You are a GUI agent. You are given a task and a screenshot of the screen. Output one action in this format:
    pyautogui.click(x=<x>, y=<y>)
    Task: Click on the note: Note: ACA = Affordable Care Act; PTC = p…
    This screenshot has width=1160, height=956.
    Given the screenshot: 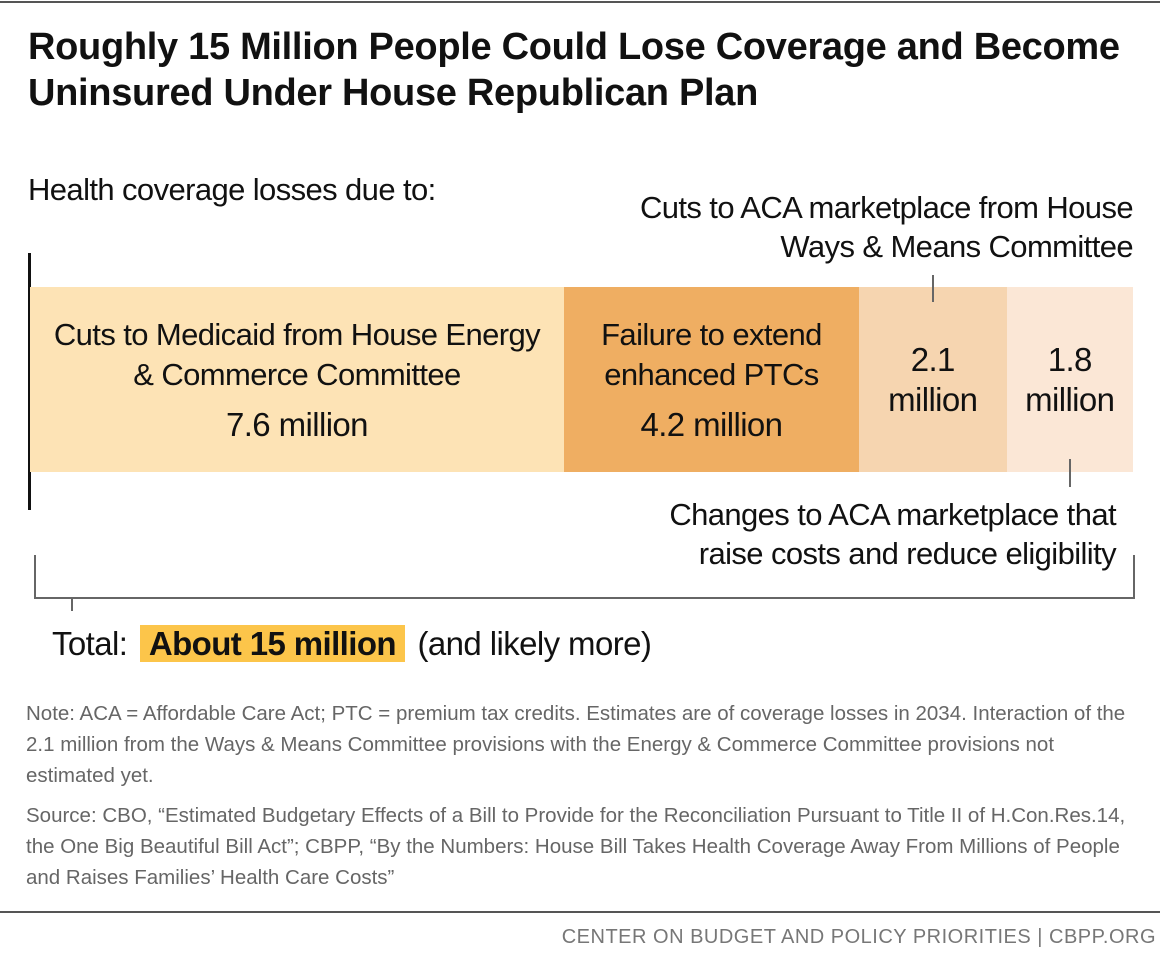 What is the action you would take?
    pyautogui.click(x=576, y=744)
    